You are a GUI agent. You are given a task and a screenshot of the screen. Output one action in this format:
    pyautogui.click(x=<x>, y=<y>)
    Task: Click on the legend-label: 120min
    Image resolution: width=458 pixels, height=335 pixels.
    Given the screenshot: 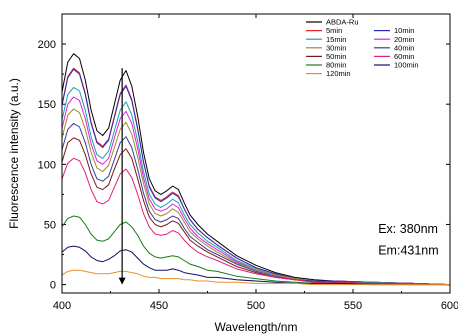 What is the action you would take?
    pyautogui.click(x=338, y=73)
    